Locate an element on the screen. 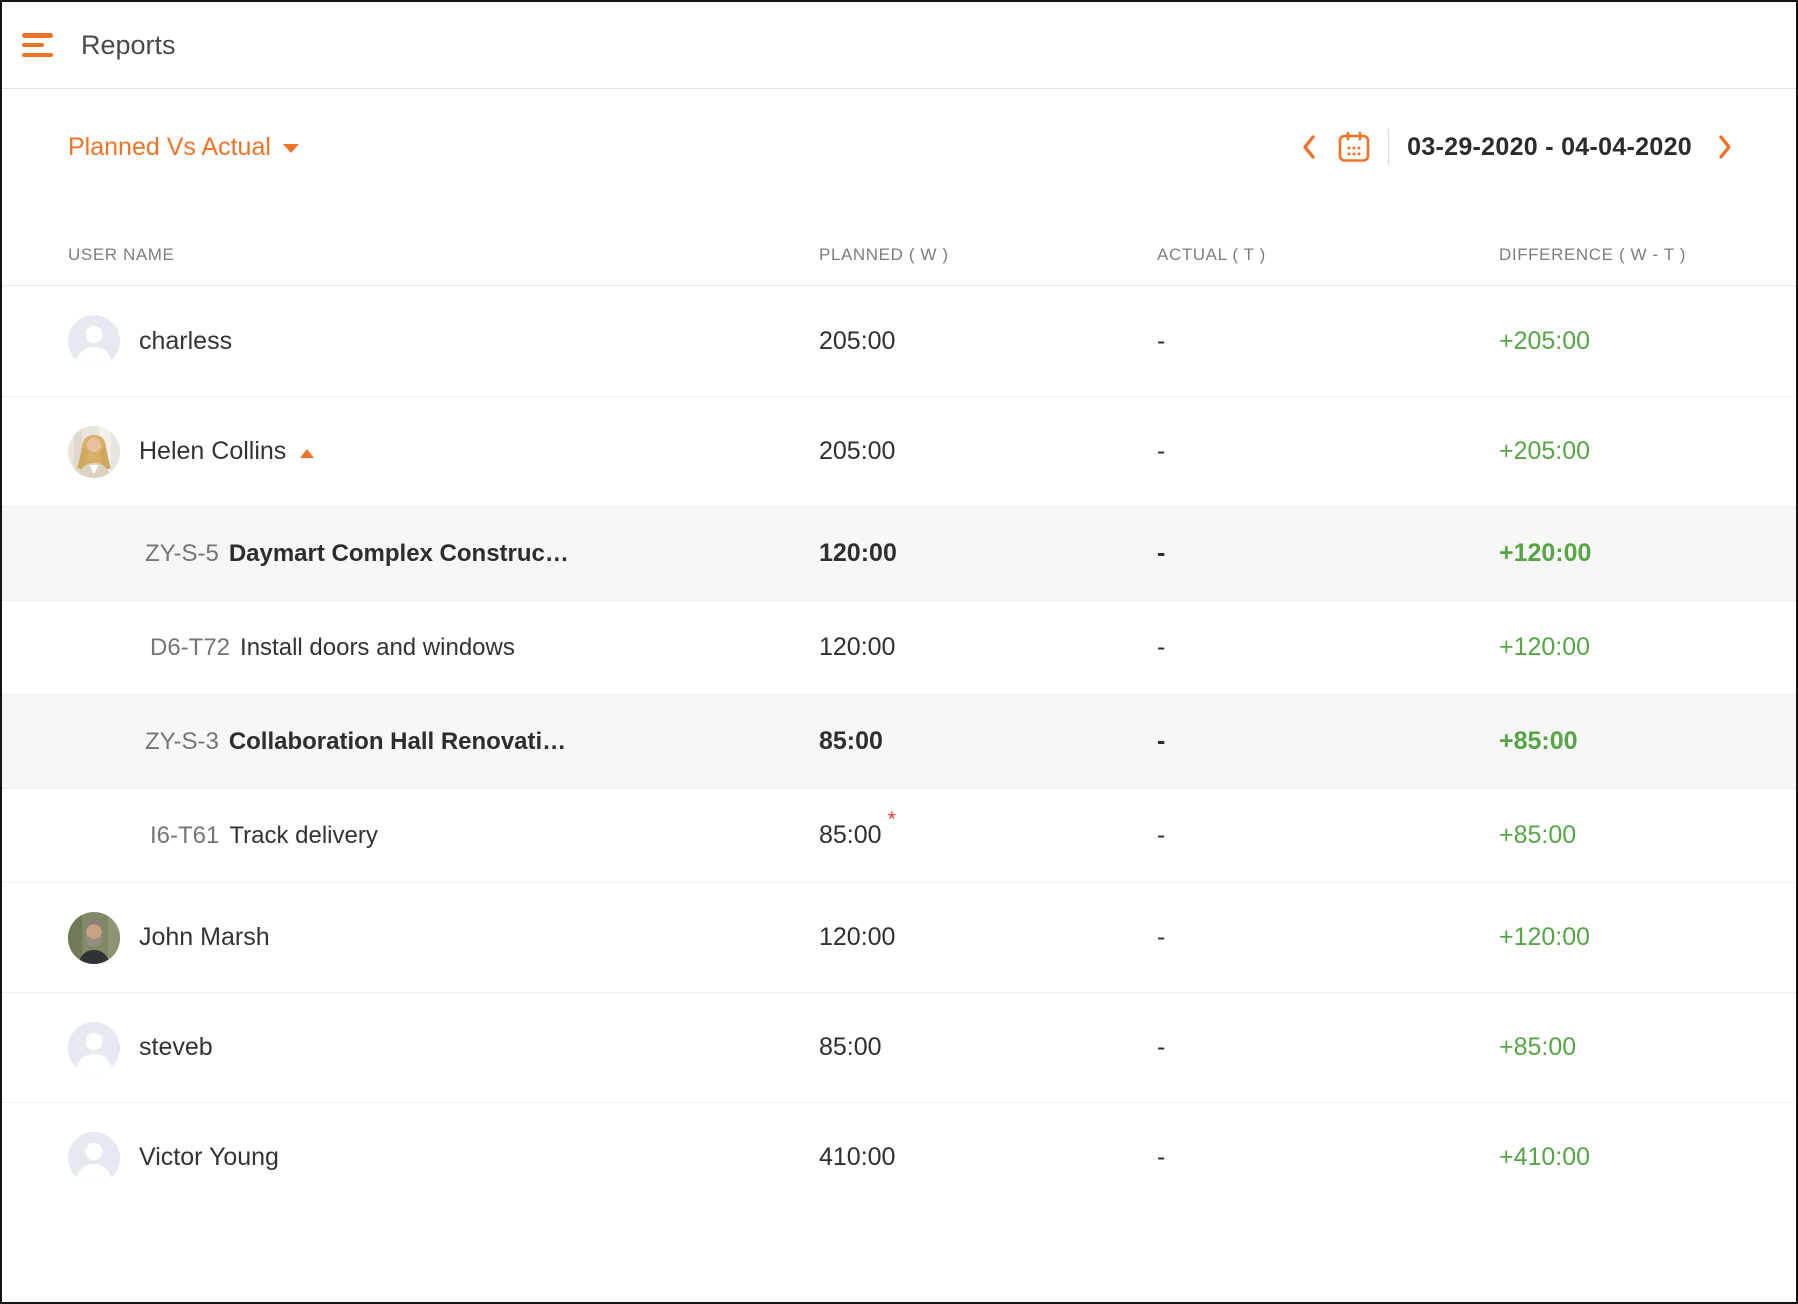 The image size is (1798, 1304). calendar-icon is located at coordinates (1354, 147).